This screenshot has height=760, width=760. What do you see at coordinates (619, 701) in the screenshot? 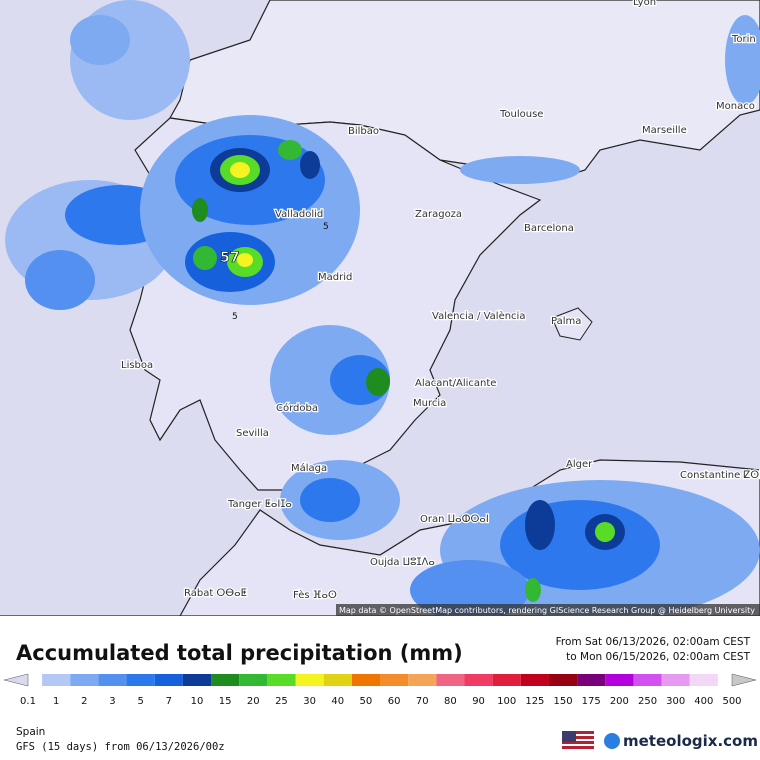
I see `legend-label: 200` at bounding box center [619, 701].